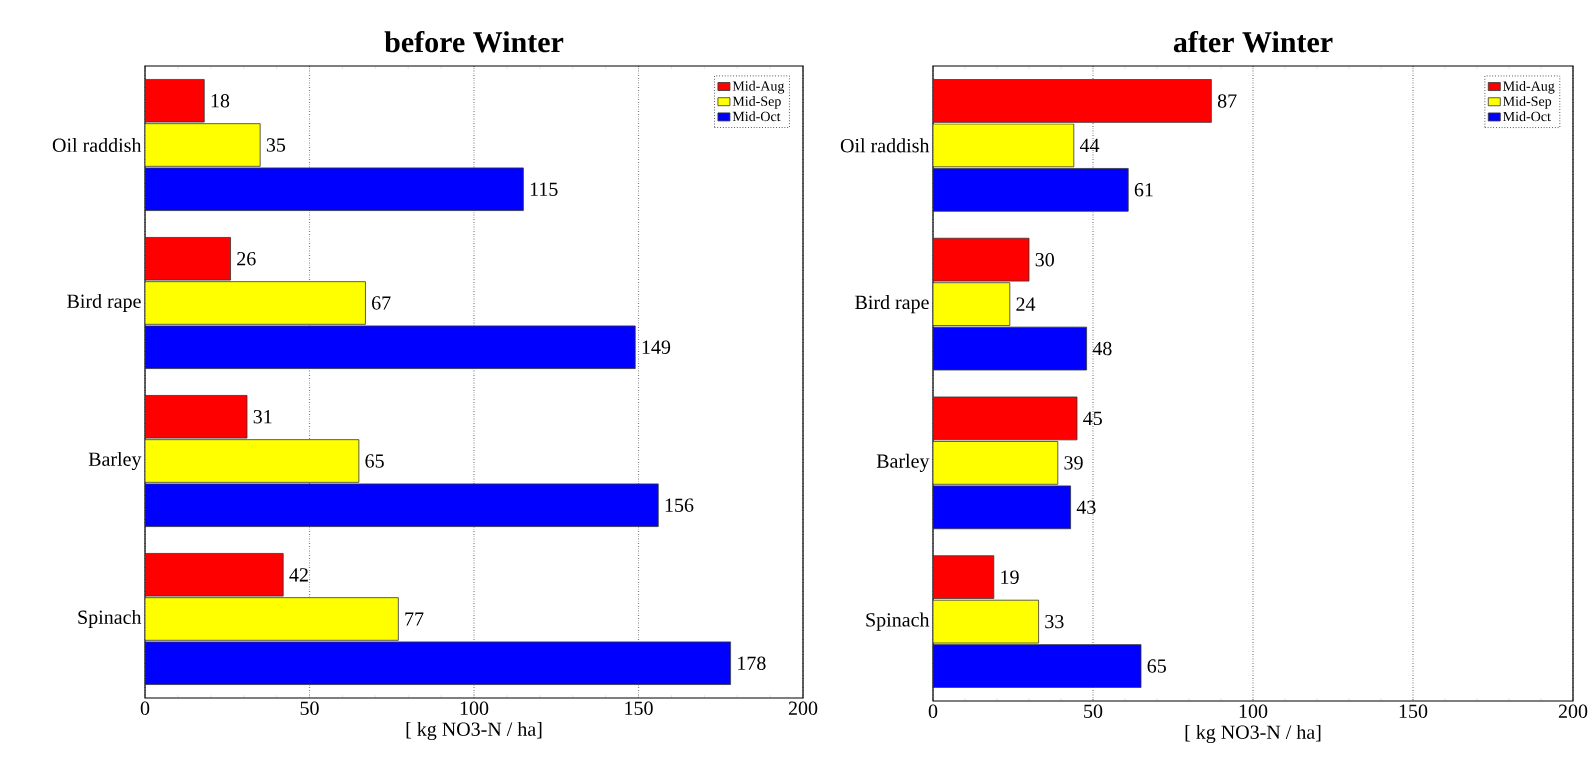 The height and width of the screenshot is (784, 1593). Describe the element at coordinates (381, 303) in the screenshot. I see `data-label: 67` at that location.